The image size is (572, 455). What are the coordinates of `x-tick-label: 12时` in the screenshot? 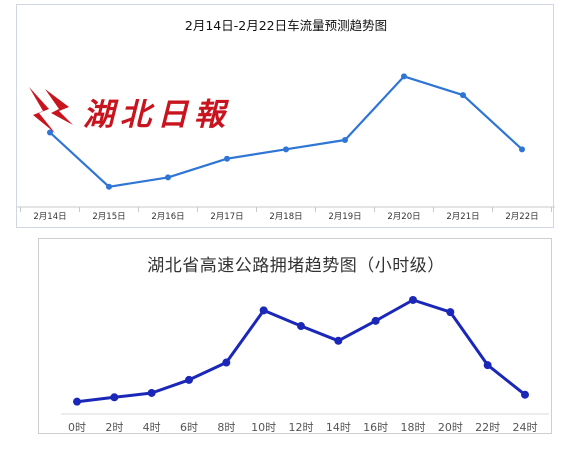 It's located at (301, 427).